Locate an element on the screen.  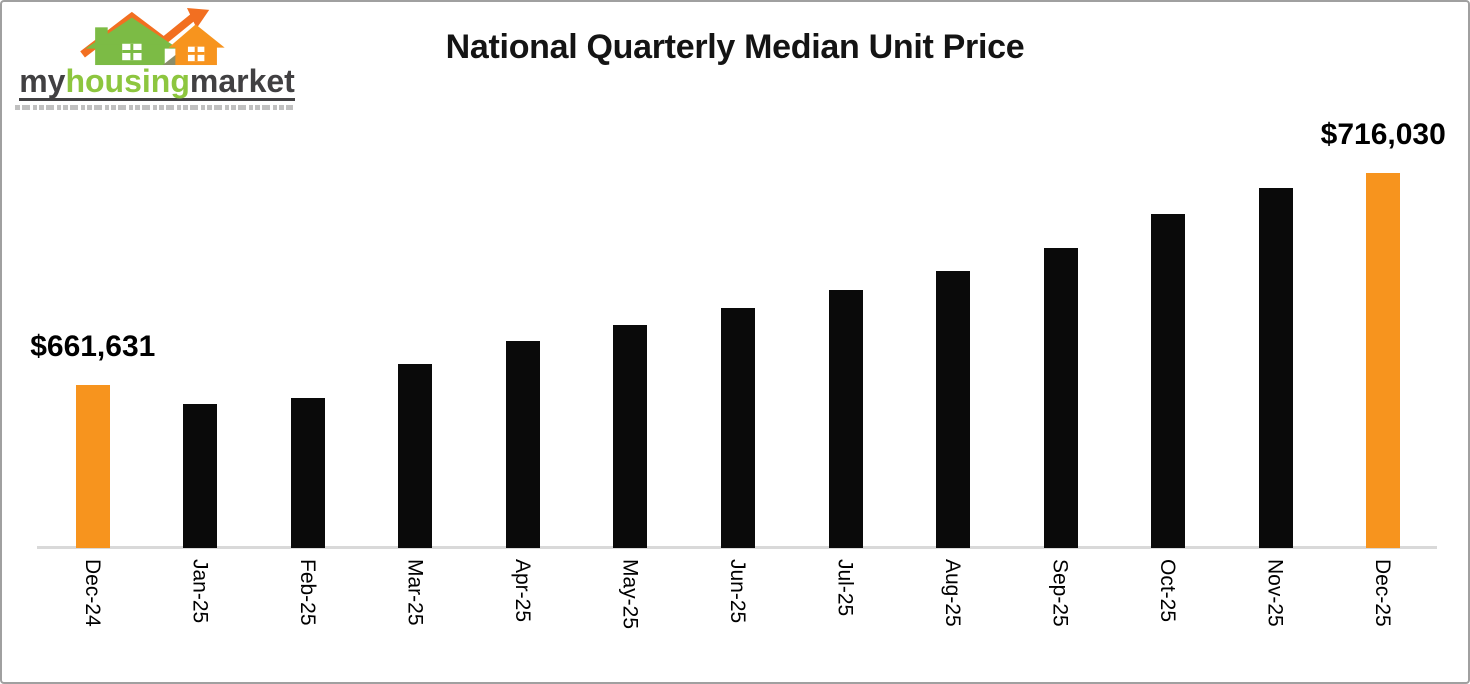
orange-house-roof is located at coordinates (196, 36).